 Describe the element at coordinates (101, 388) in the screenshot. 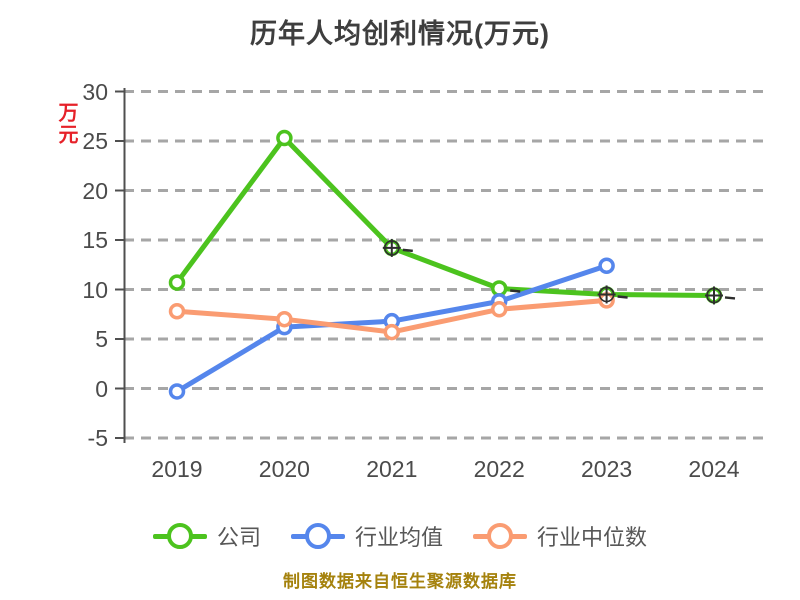

I see `y-tick-label-0: 0` at that location.